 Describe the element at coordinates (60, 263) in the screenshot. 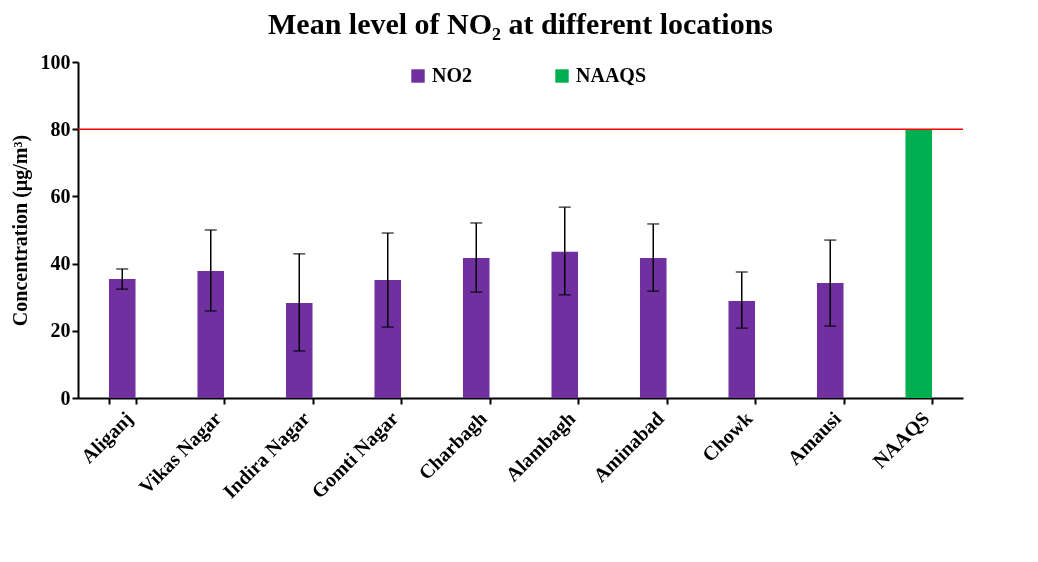

I see `y-tick-label: 40` at that location.